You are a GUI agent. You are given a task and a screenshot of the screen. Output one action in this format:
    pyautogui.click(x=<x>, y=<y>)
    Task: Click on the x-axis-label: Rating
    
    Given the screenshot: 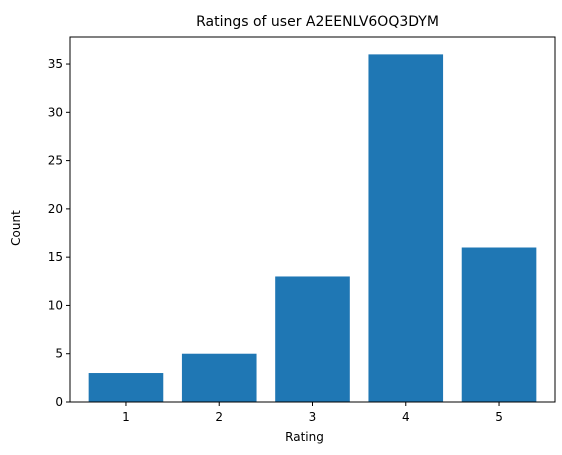 What is the action you would take?
    pyautogui.click(x=304, y=437)
    